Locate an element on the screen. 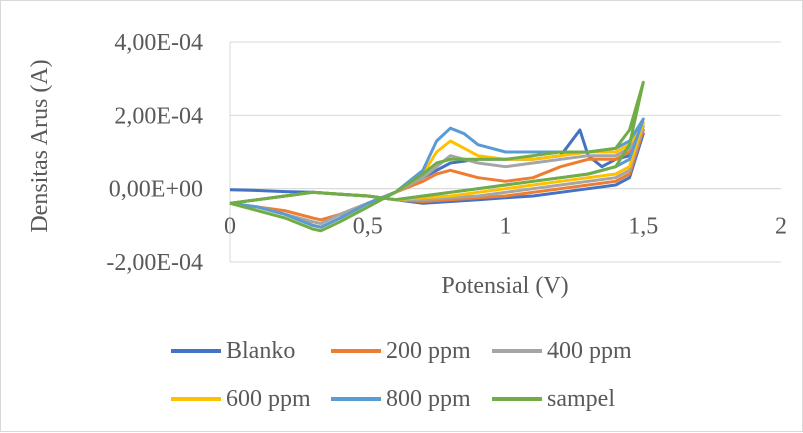  x-tick-labels: 0 0,5 1 1,5 2 is located at coordinates (505, 227).